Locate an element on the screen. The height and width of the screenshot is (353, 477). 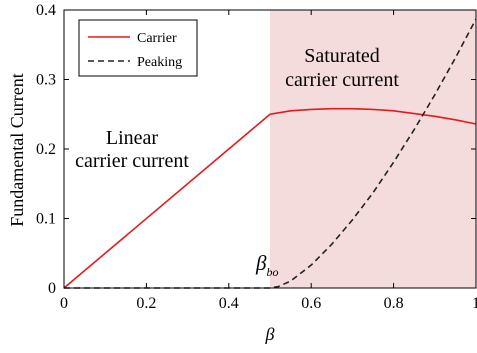
legend-carrier-label: Carrier is located at coordinates (157, 38).